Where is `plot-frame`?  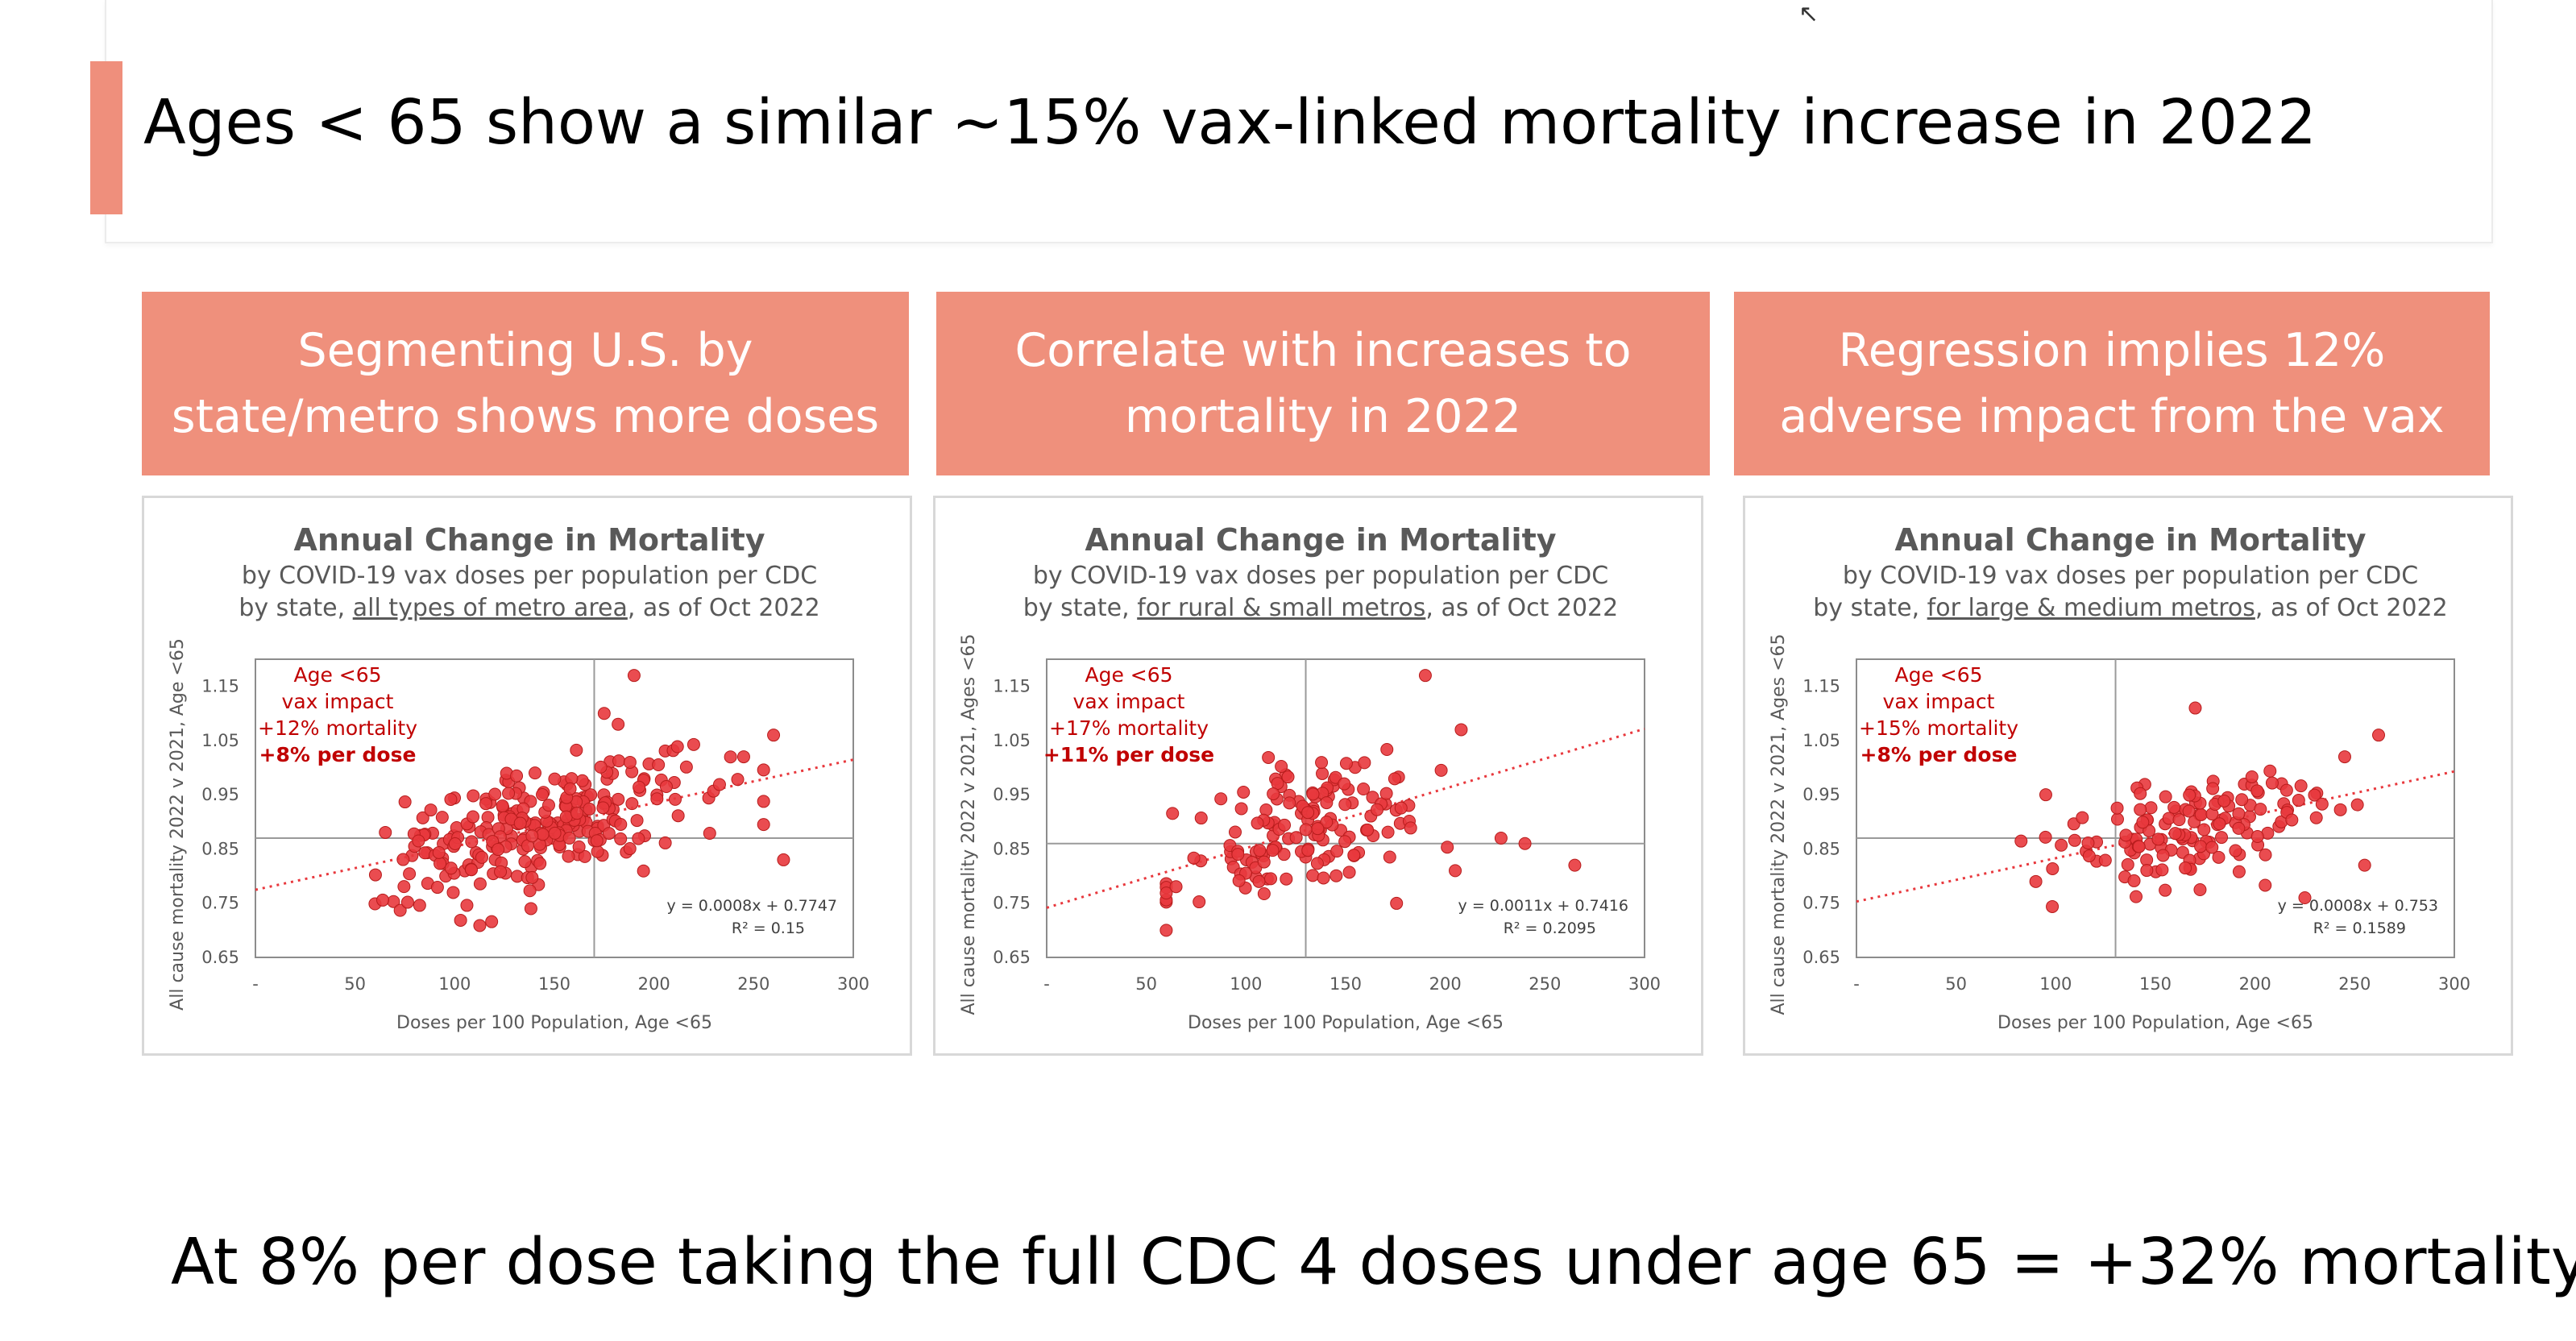
plot-frame is located at coordinates (2155, 808).